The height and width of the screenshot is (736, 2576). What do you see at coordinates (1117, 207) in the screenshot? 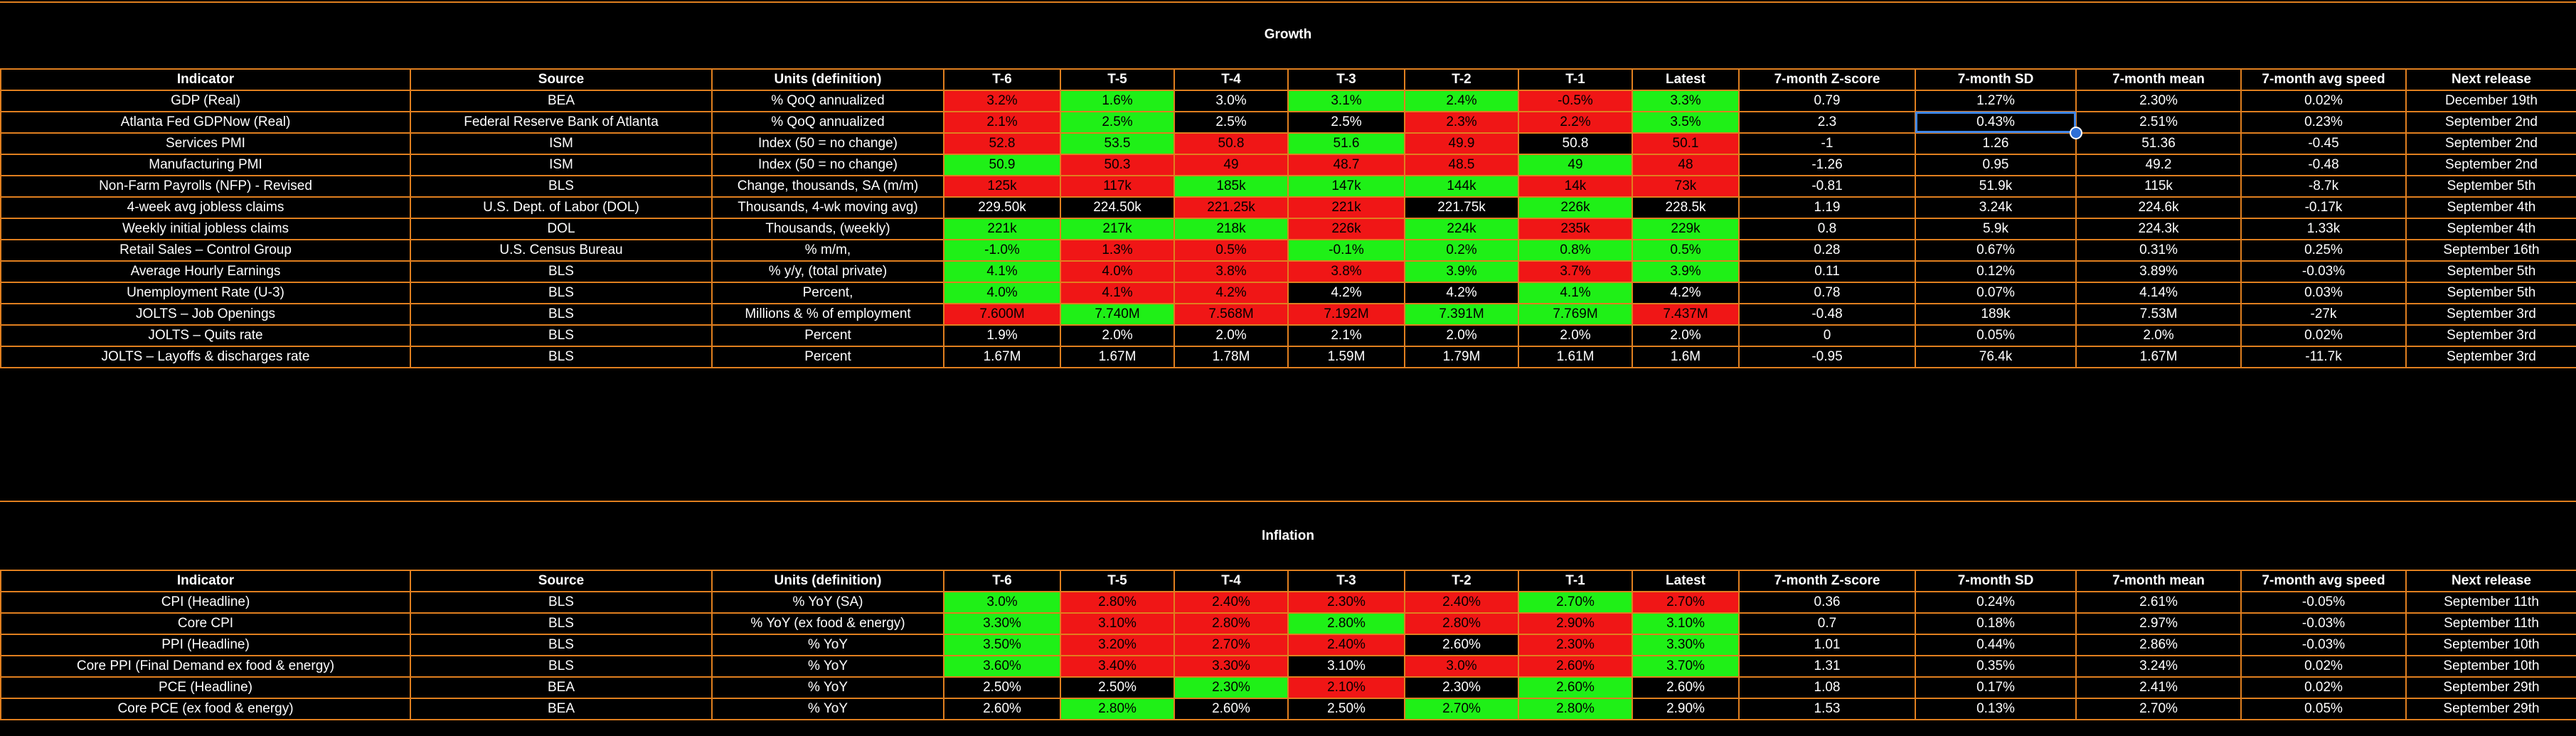
I see `value-cell: 224.50k` at bounding box center [1117, 207].